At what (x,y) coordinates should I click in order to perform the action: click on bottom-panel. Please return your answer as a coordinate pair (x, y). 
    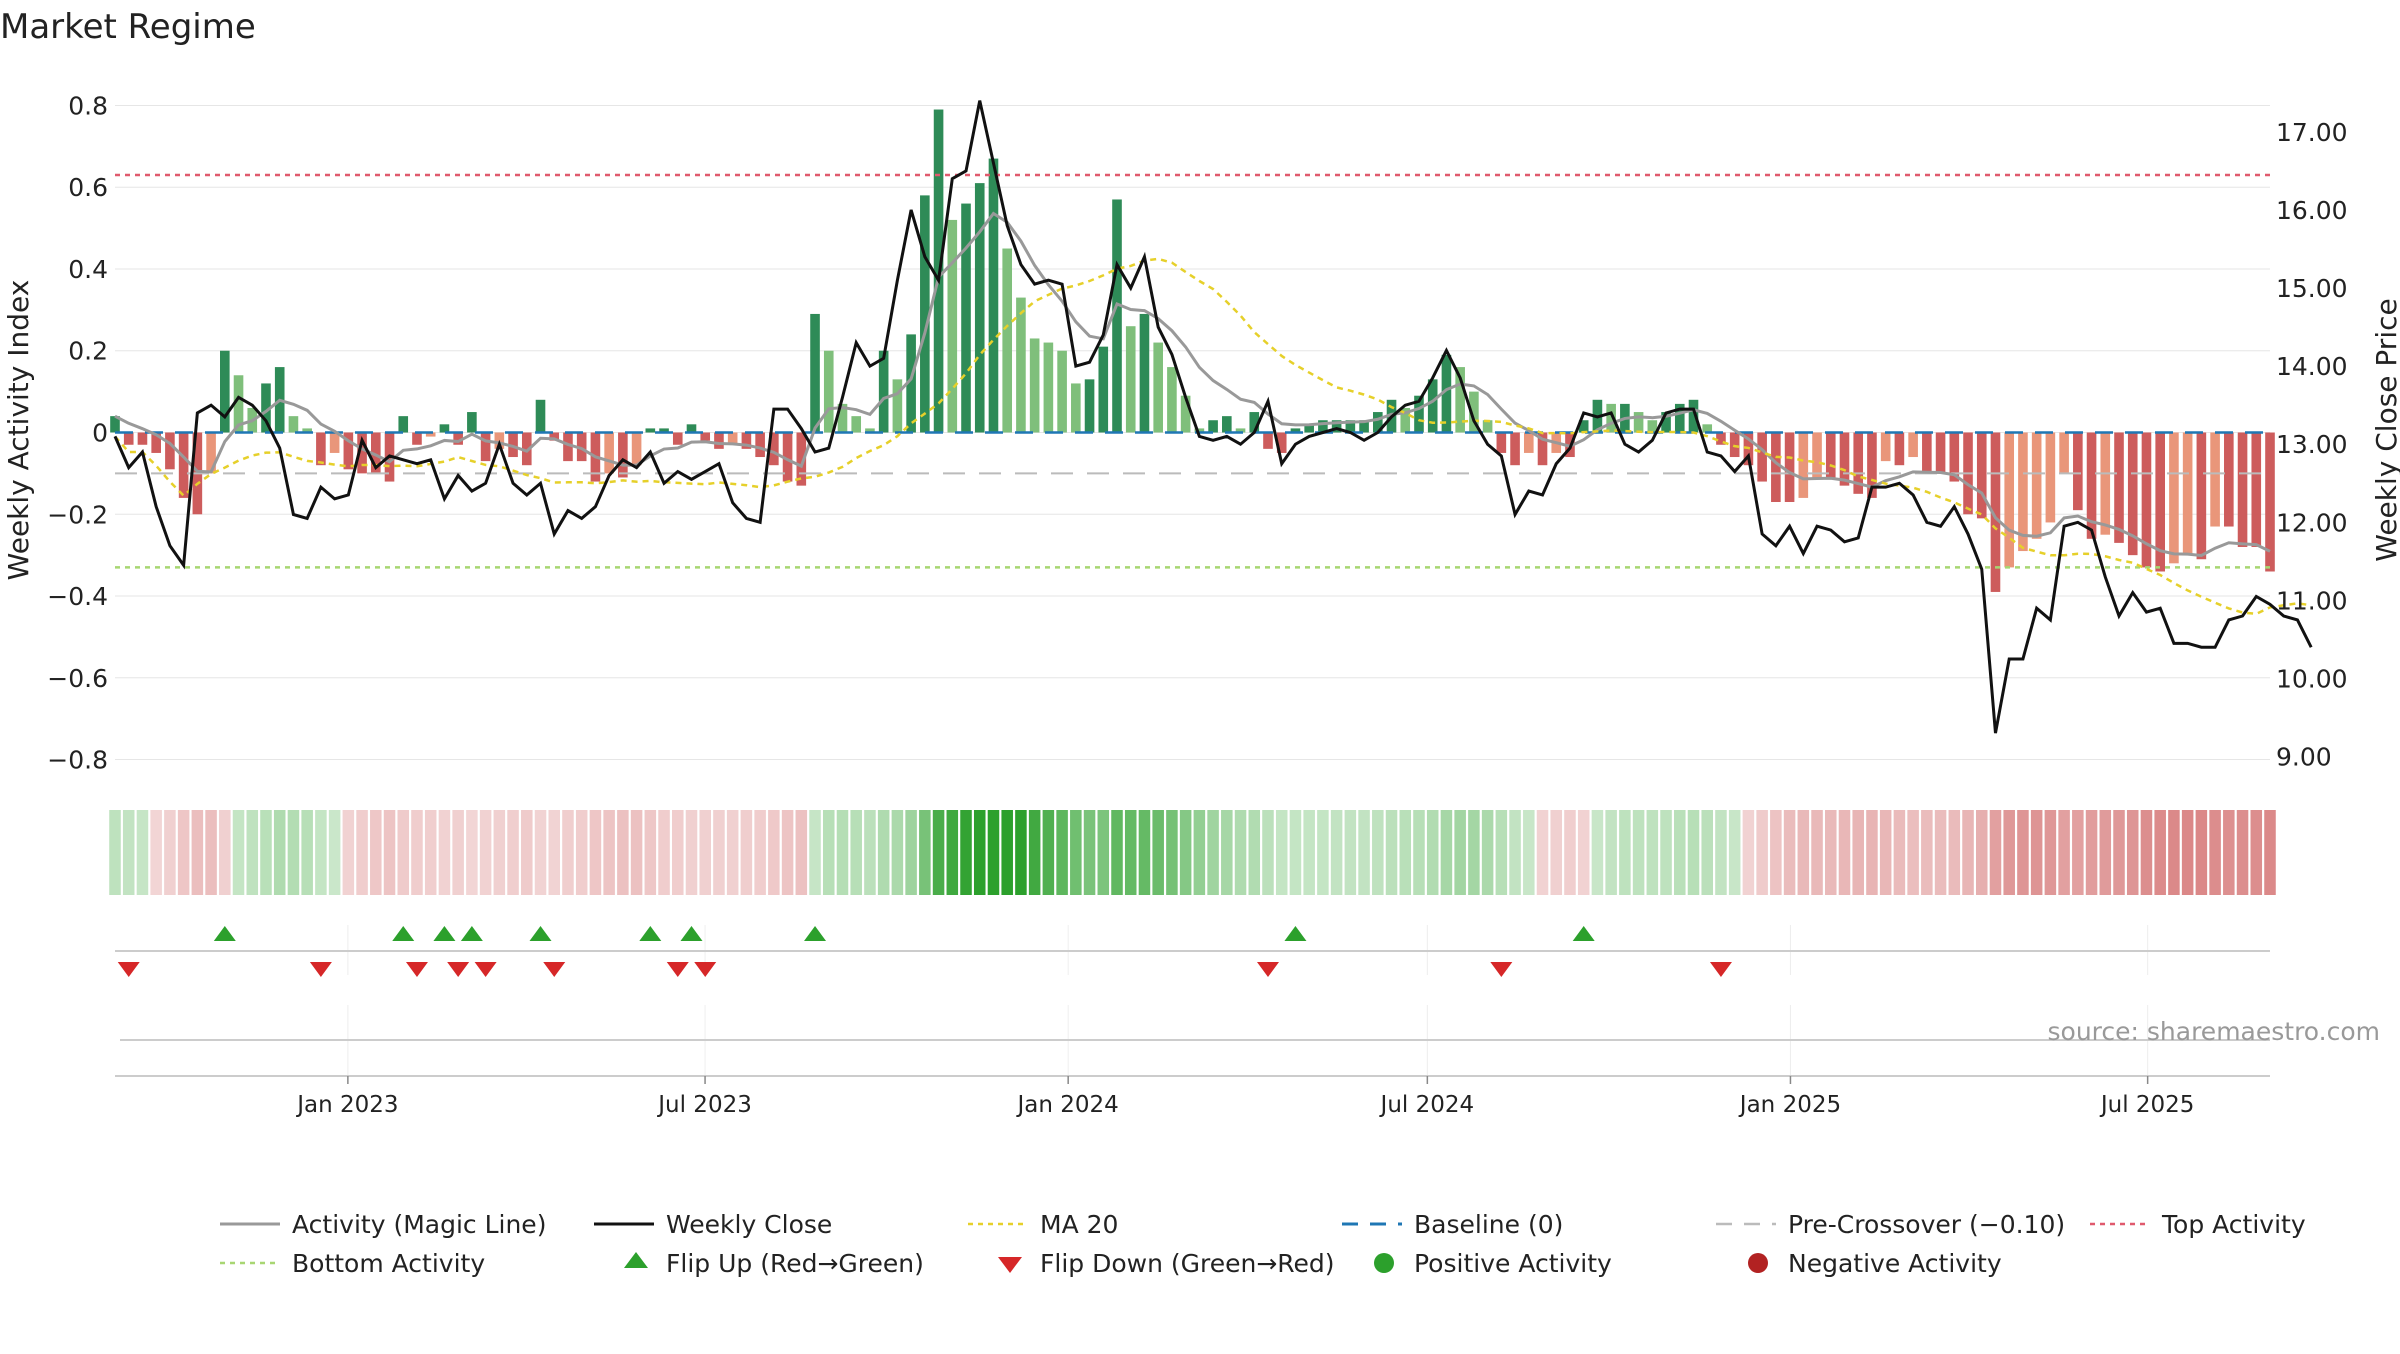
    Looking at the image, I should click on (1192, 1058).